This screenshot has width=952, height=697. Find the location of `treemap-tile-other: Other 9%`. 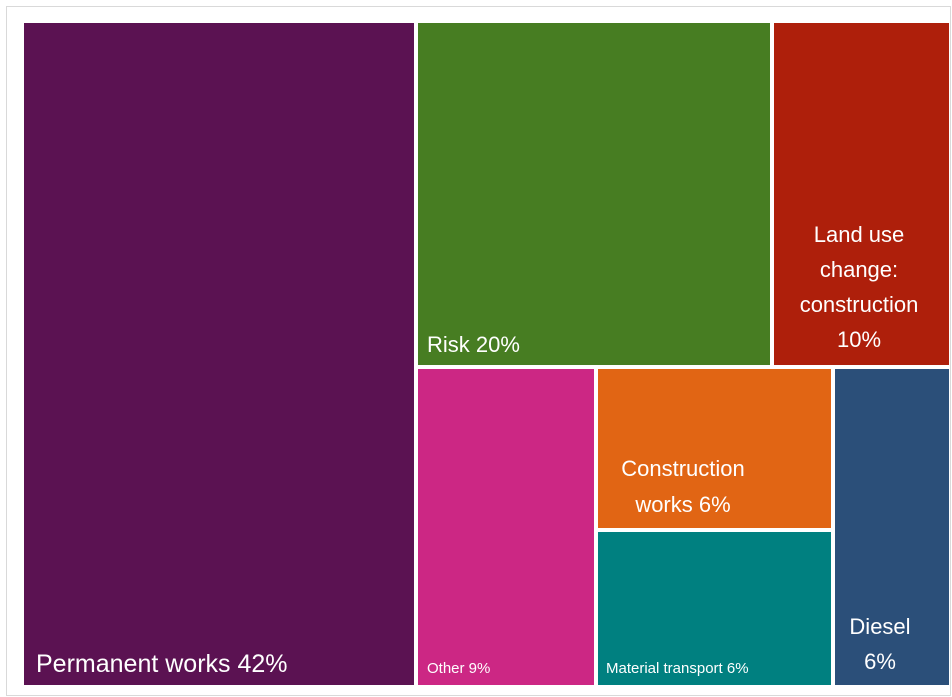

treemap-tile-other: Other 9% is located at coordinates (506, 527).